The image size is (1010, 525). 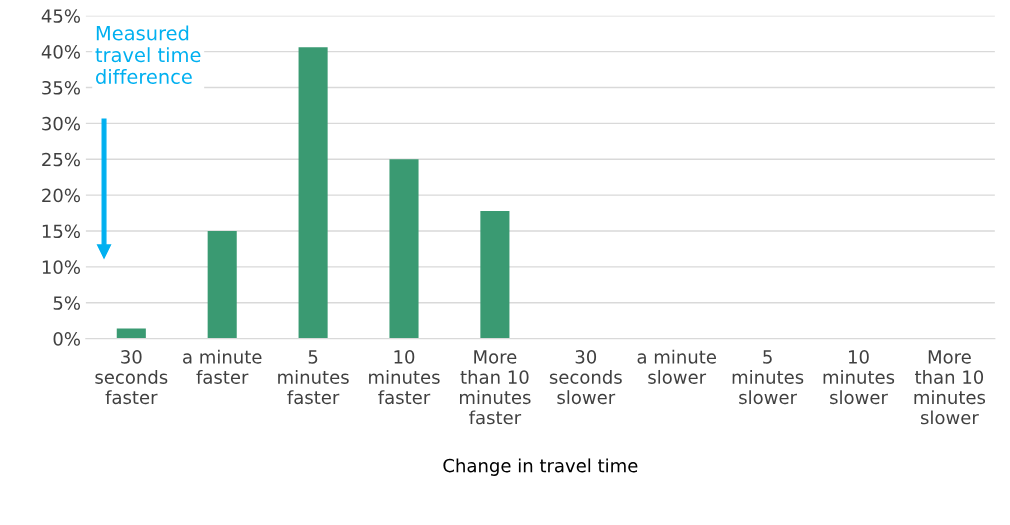 What do you see at coordinates (676, 366) in the screenshot?
I see `x-tick-label: a minute slower` at bounding box center [676, 366].